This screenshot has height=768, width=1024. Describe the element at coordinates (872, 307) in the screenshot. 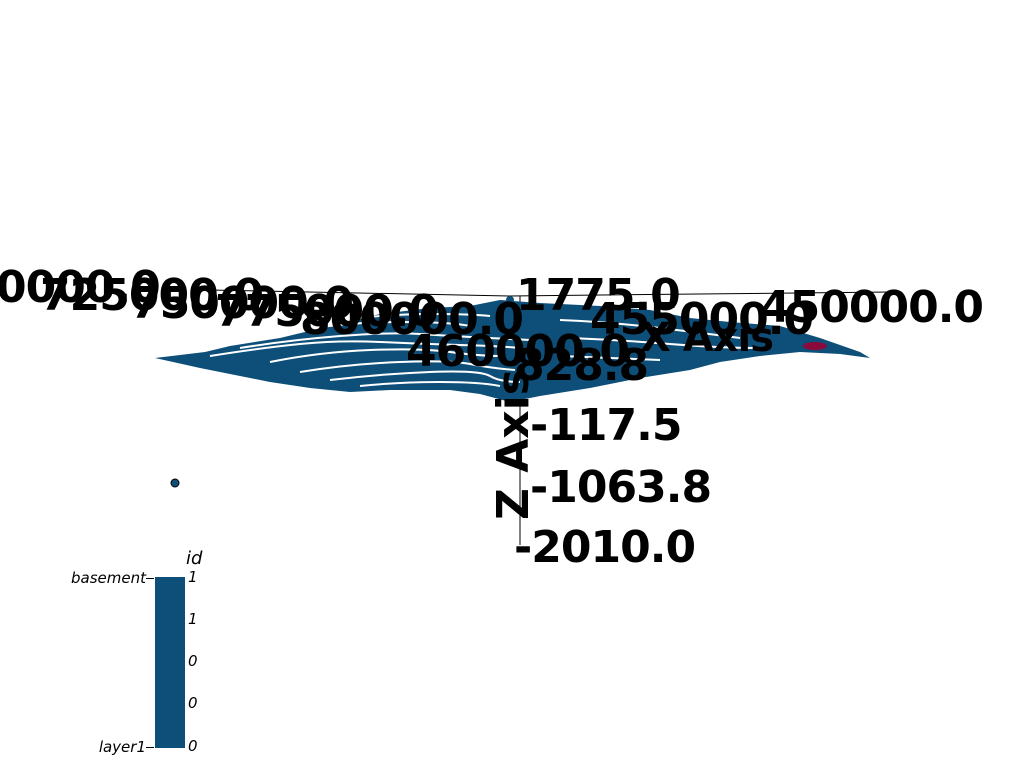

I see `x-tick-label: 450000.0` at that location.